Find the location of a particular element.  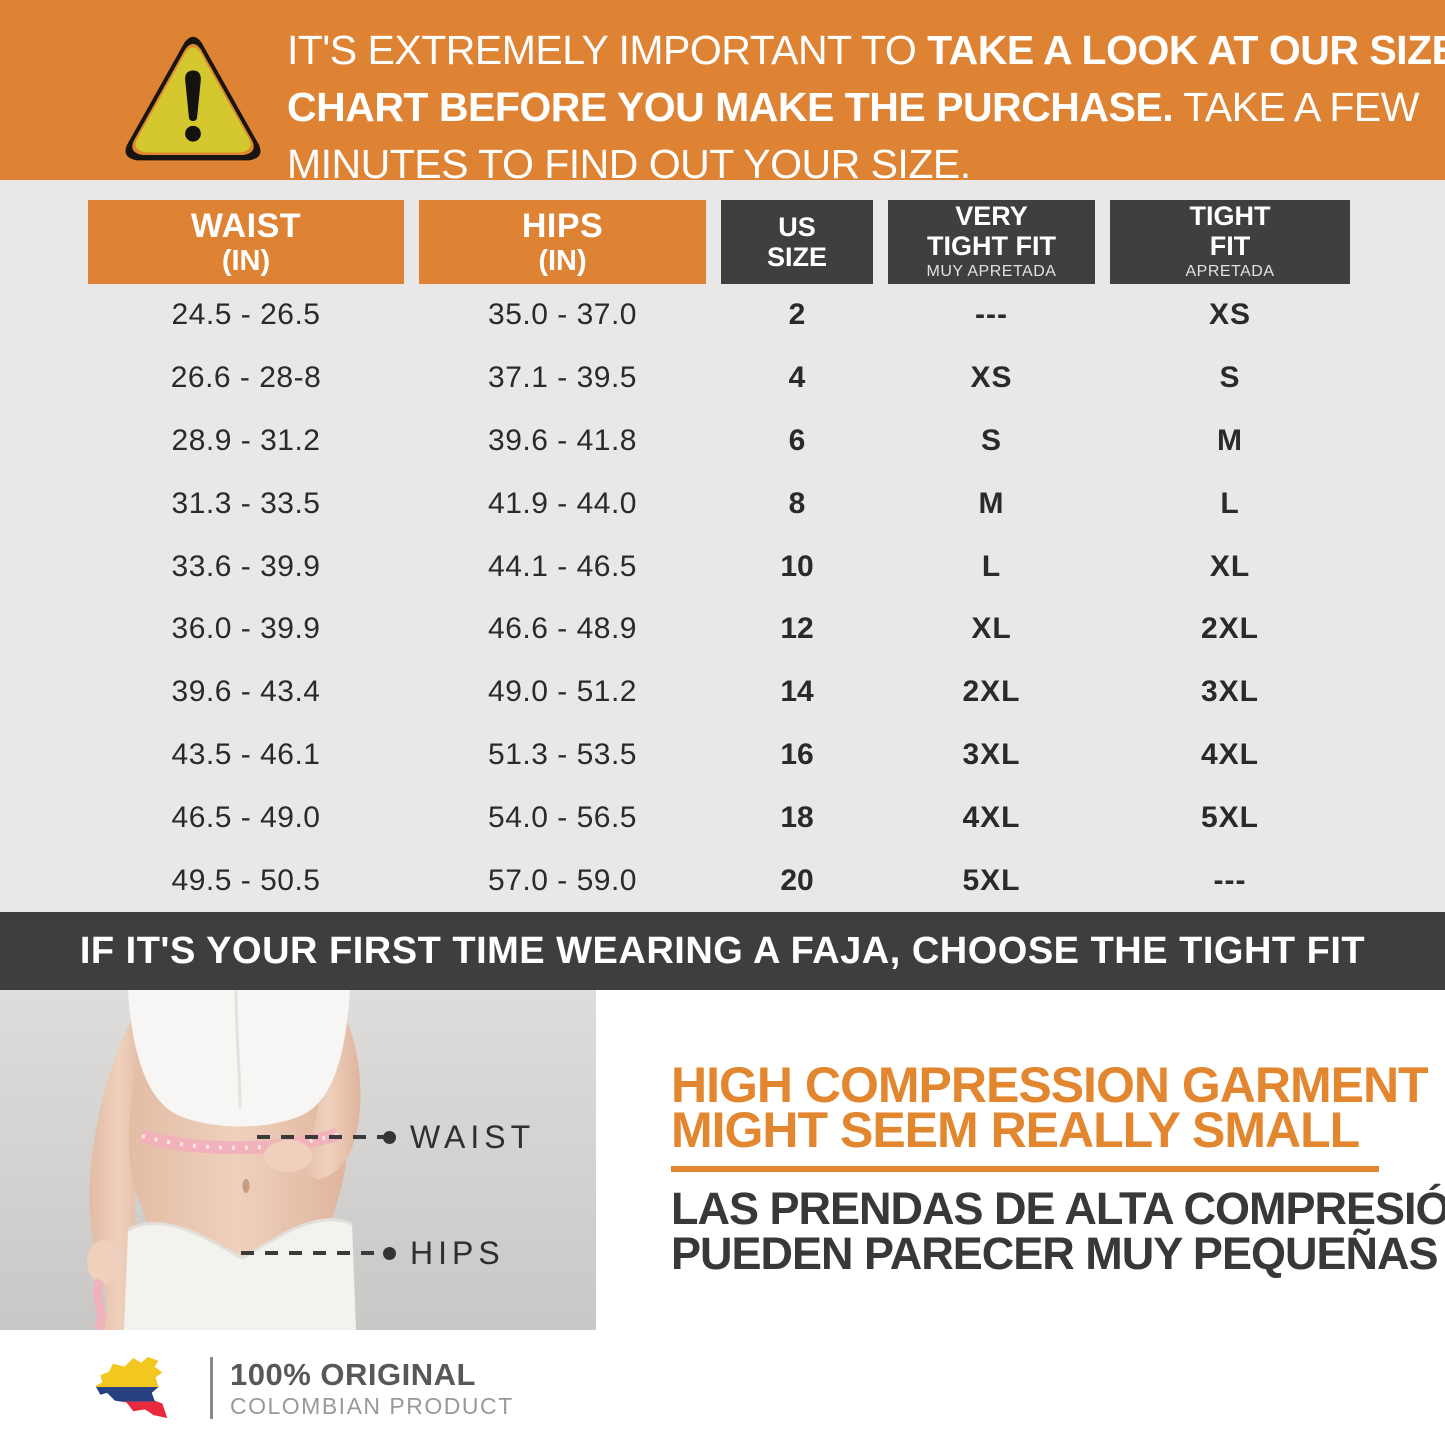

woman-measuring-waist-photo is located at coordinates (298, 1161).